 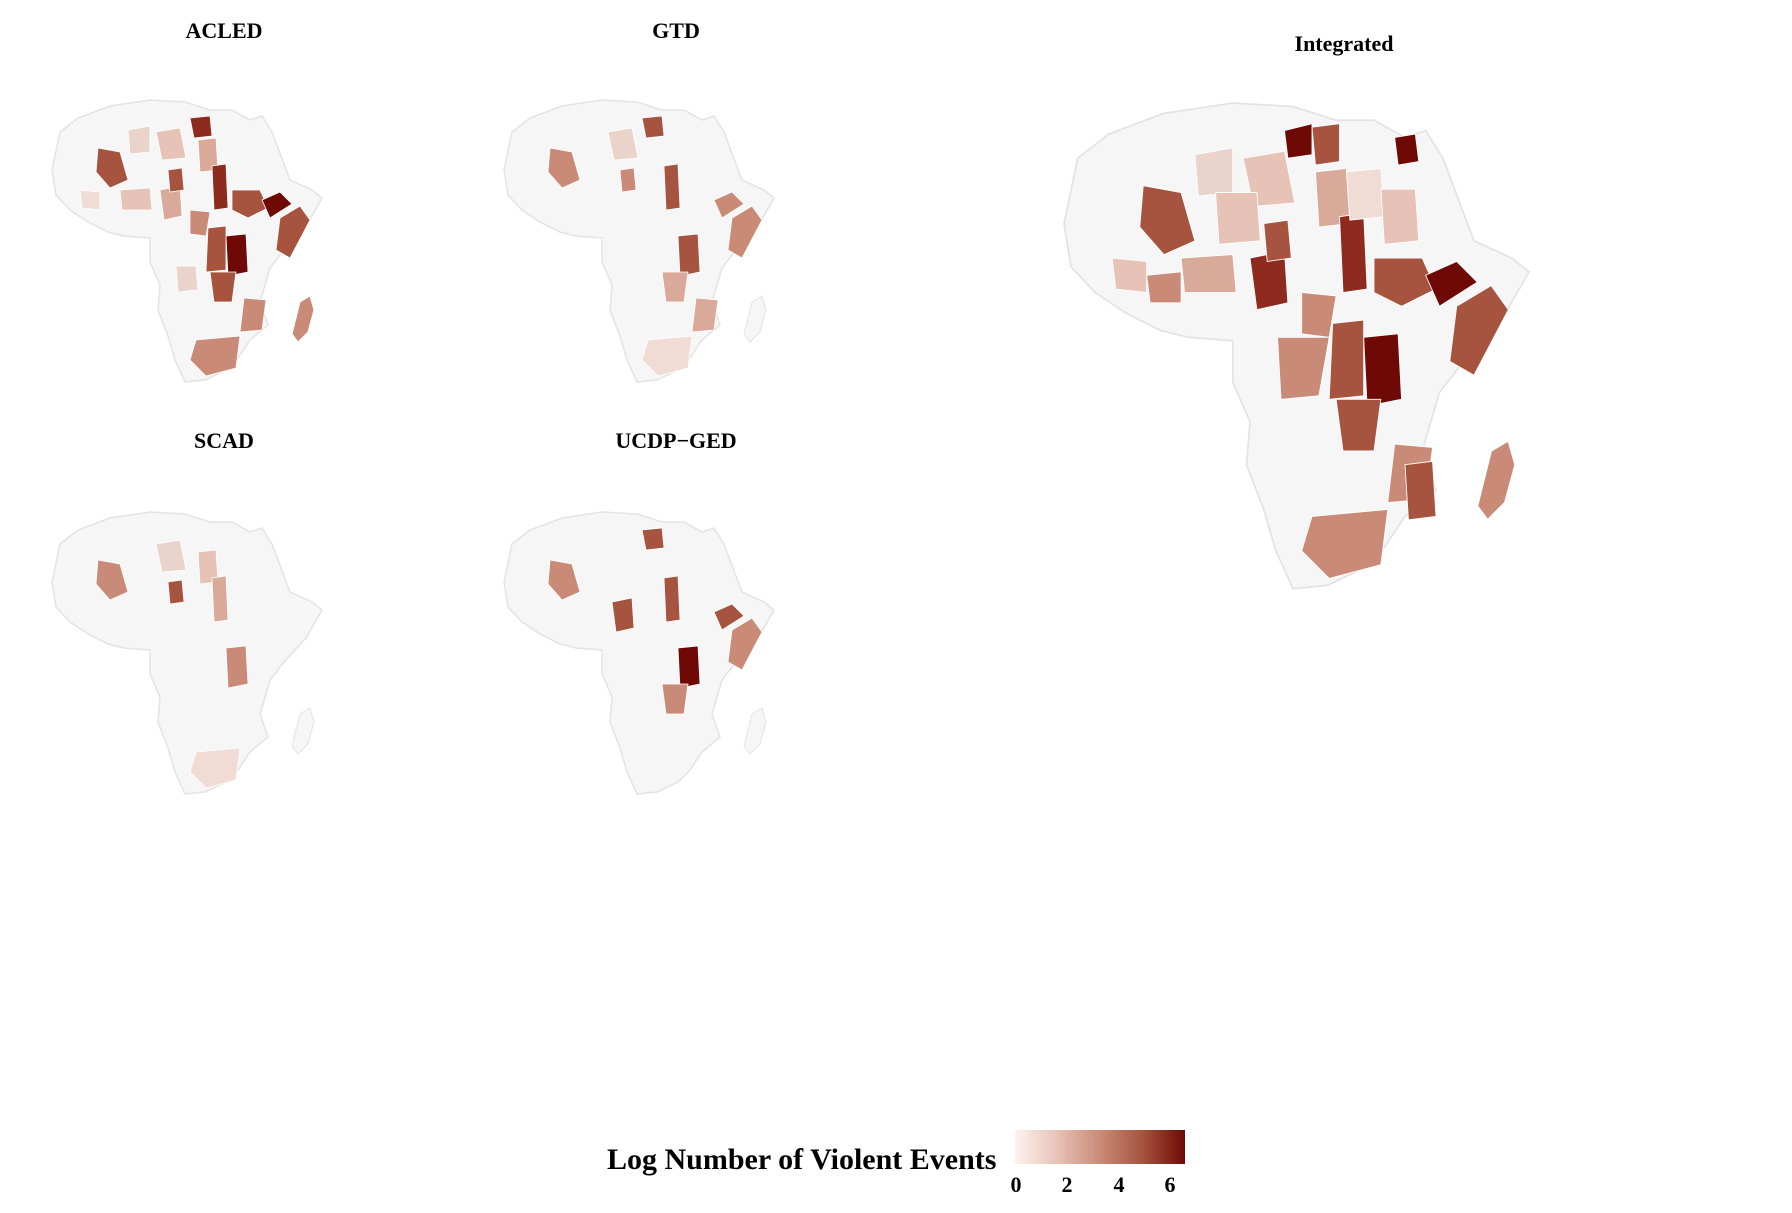 What do you see at coordinates (676, 440) in the screenshot?
I see `panel-title-ucdp: UCDP−GED` at bounding box center [676, 440].